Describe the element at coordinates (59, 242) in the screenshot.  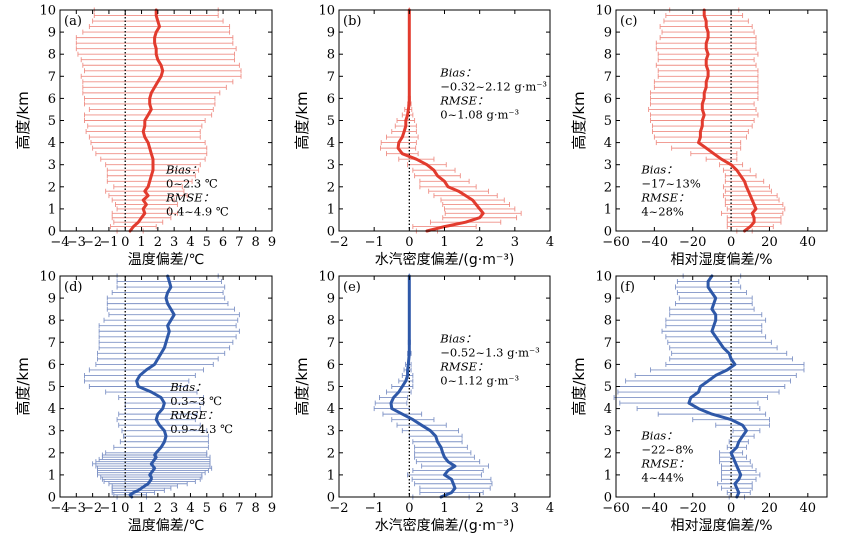
I see `x-tick-label: −4` at that location.